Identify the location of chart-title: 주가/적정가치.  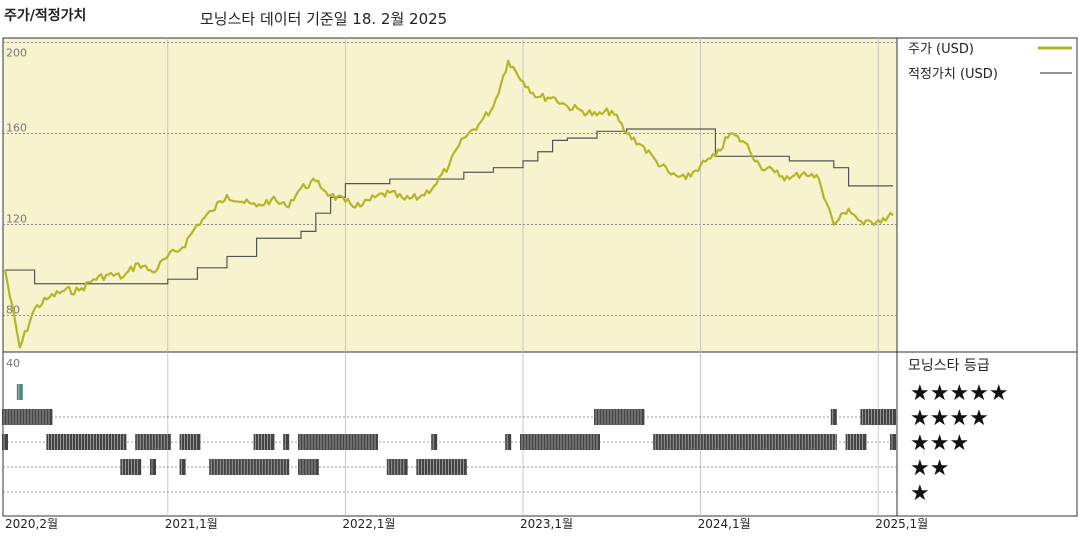
(45, 16).